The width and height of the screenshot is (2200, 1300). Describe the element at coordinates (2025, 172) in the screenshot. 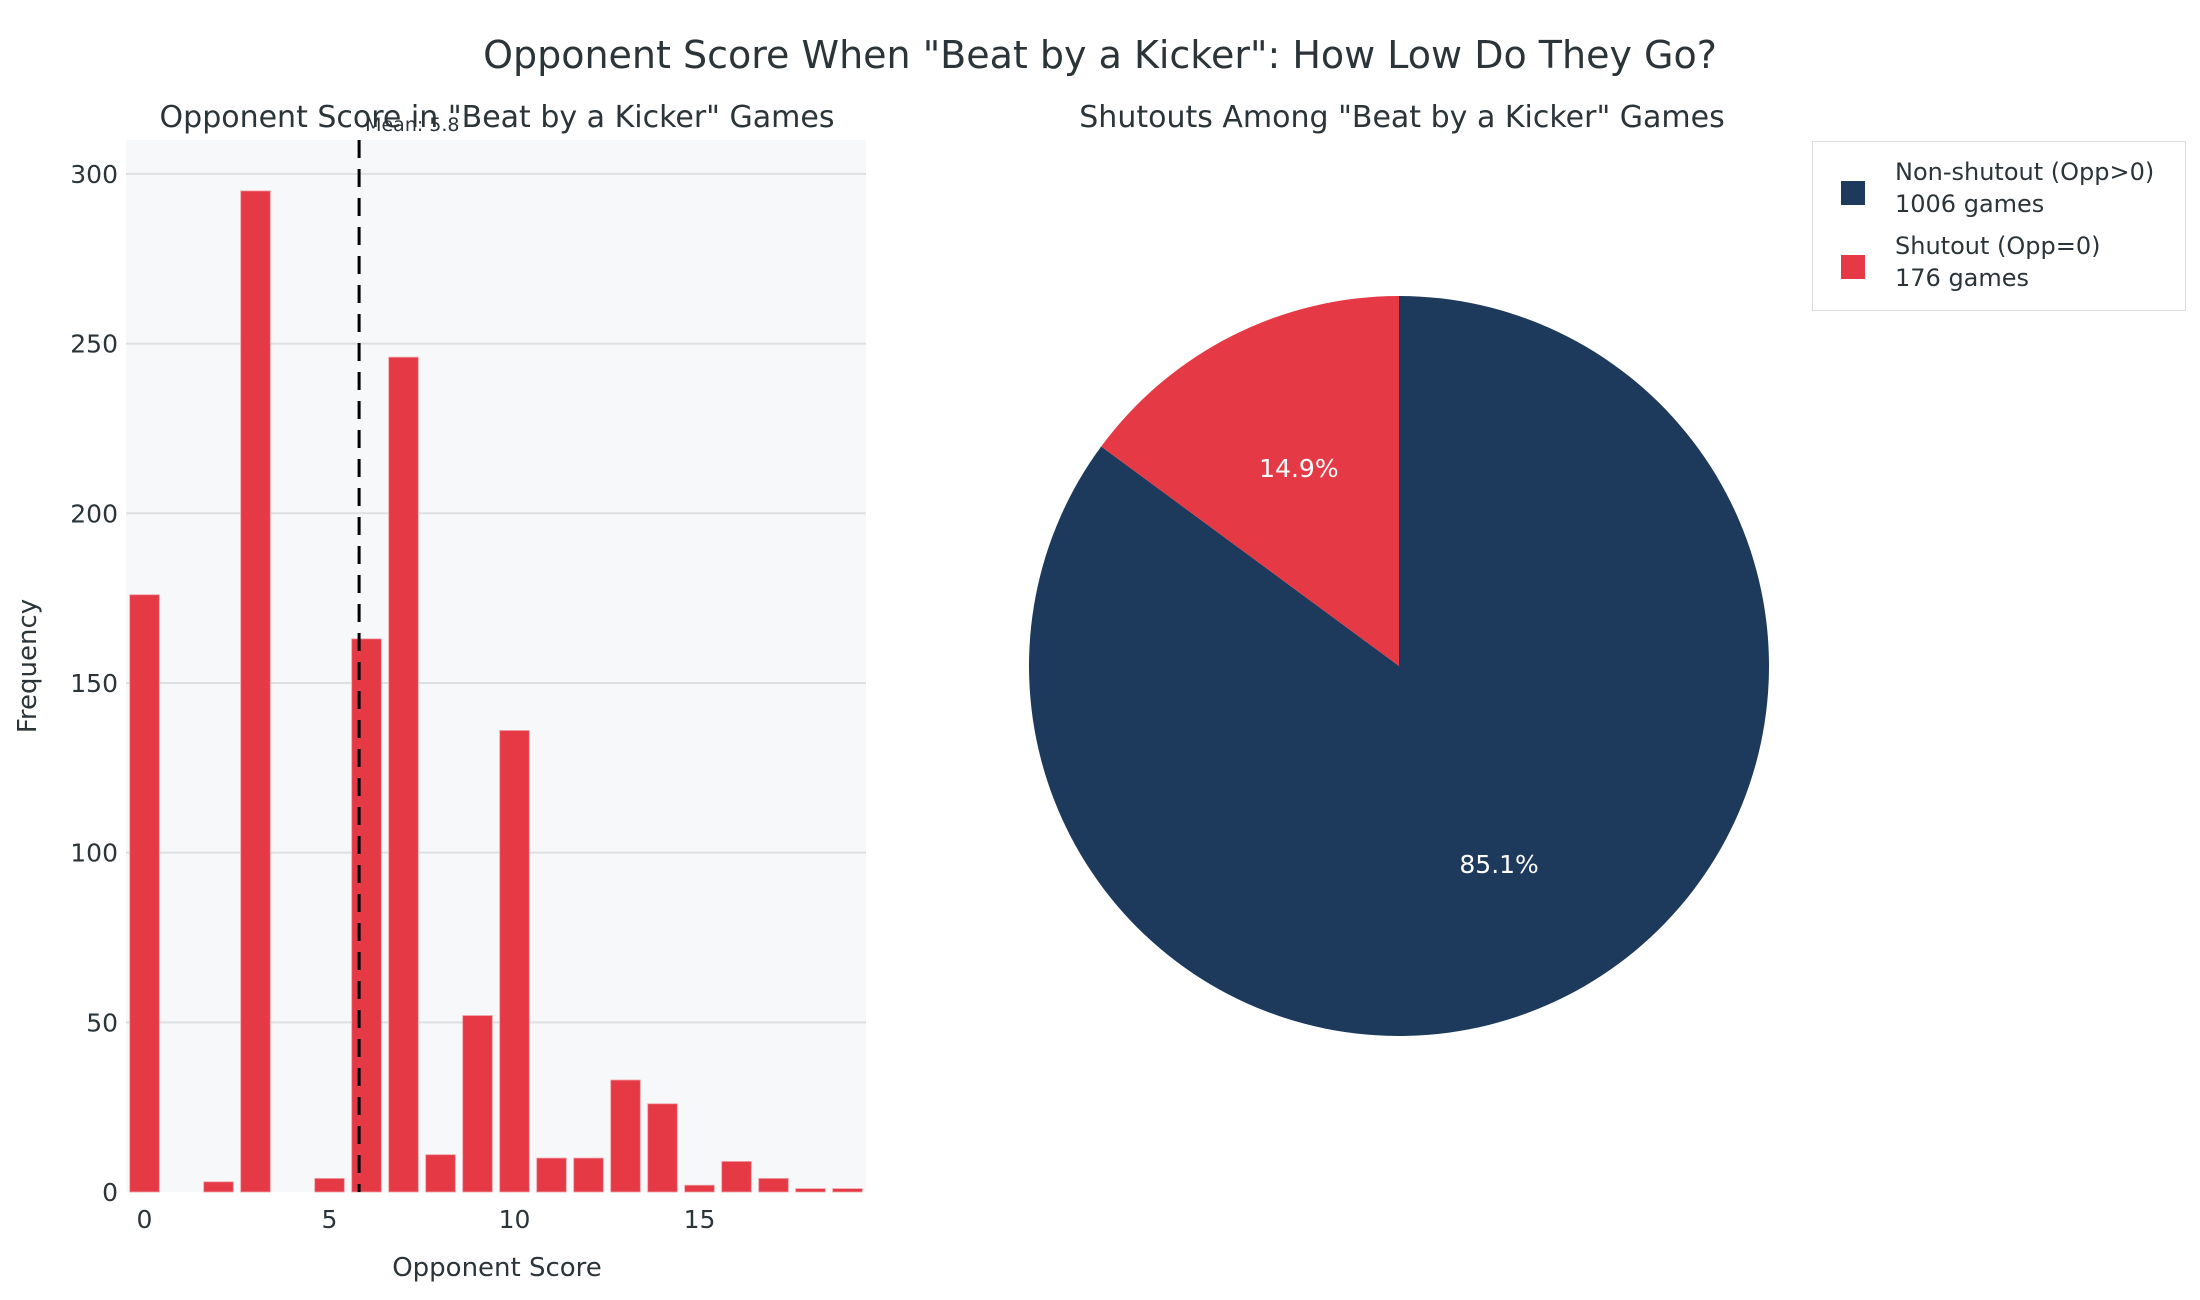

I see `legend-label: Non-shutout (Opp>0)` at that location.